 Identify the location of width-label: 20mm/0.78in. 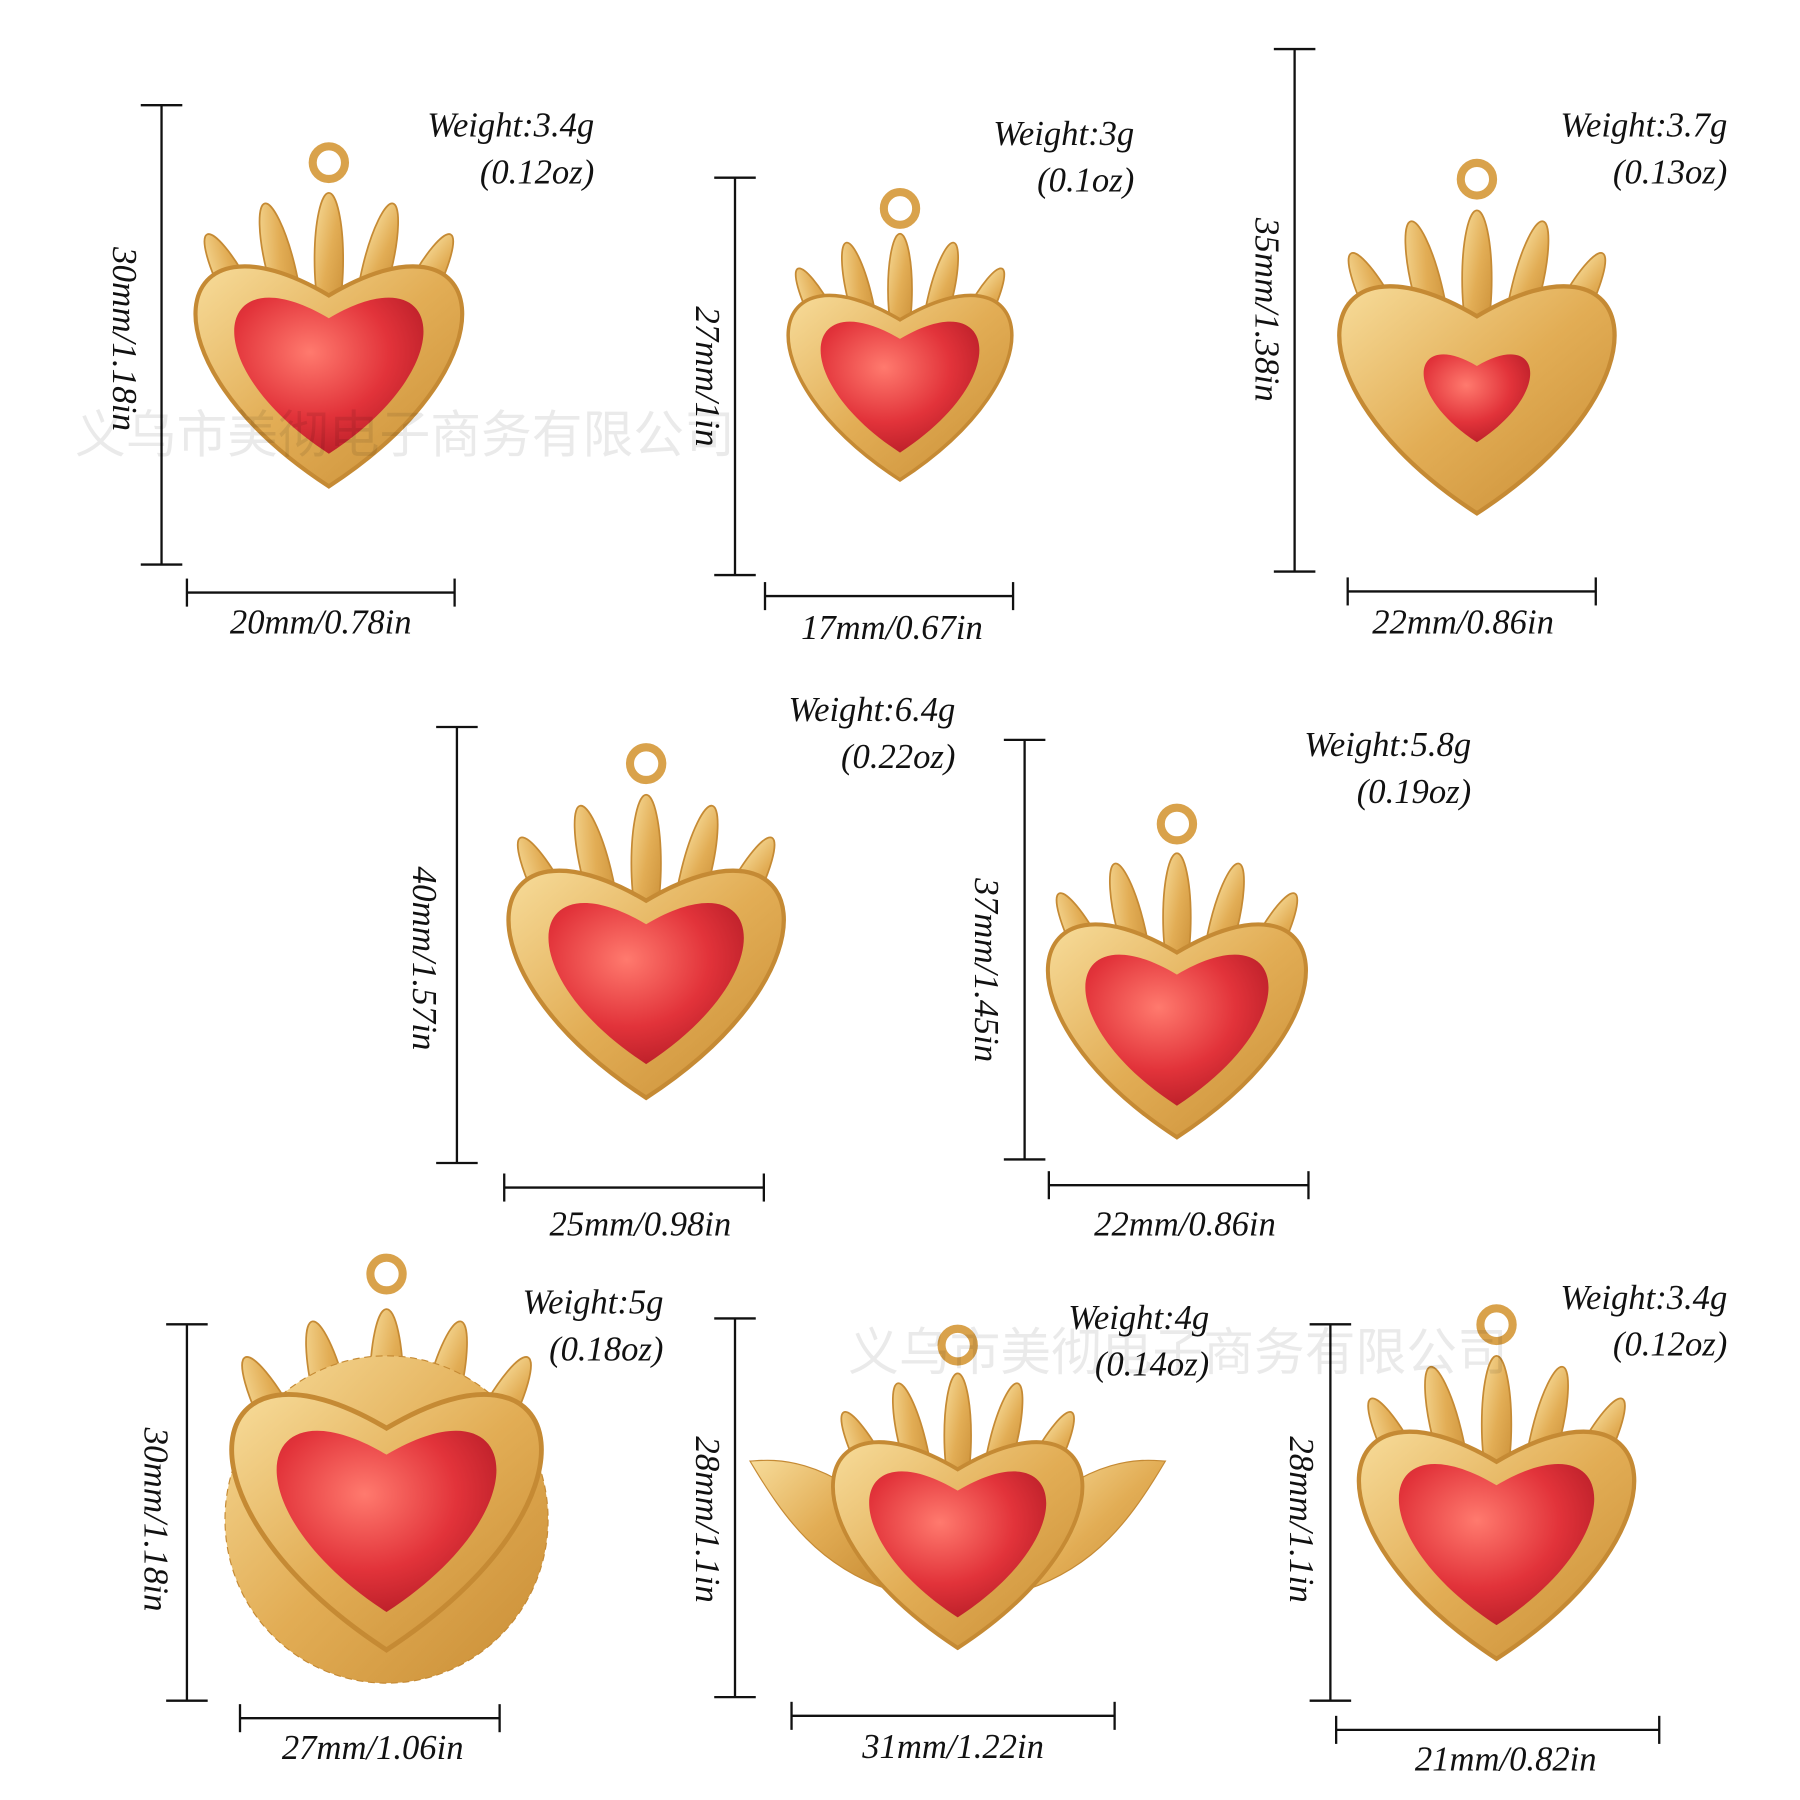
(321, 621).